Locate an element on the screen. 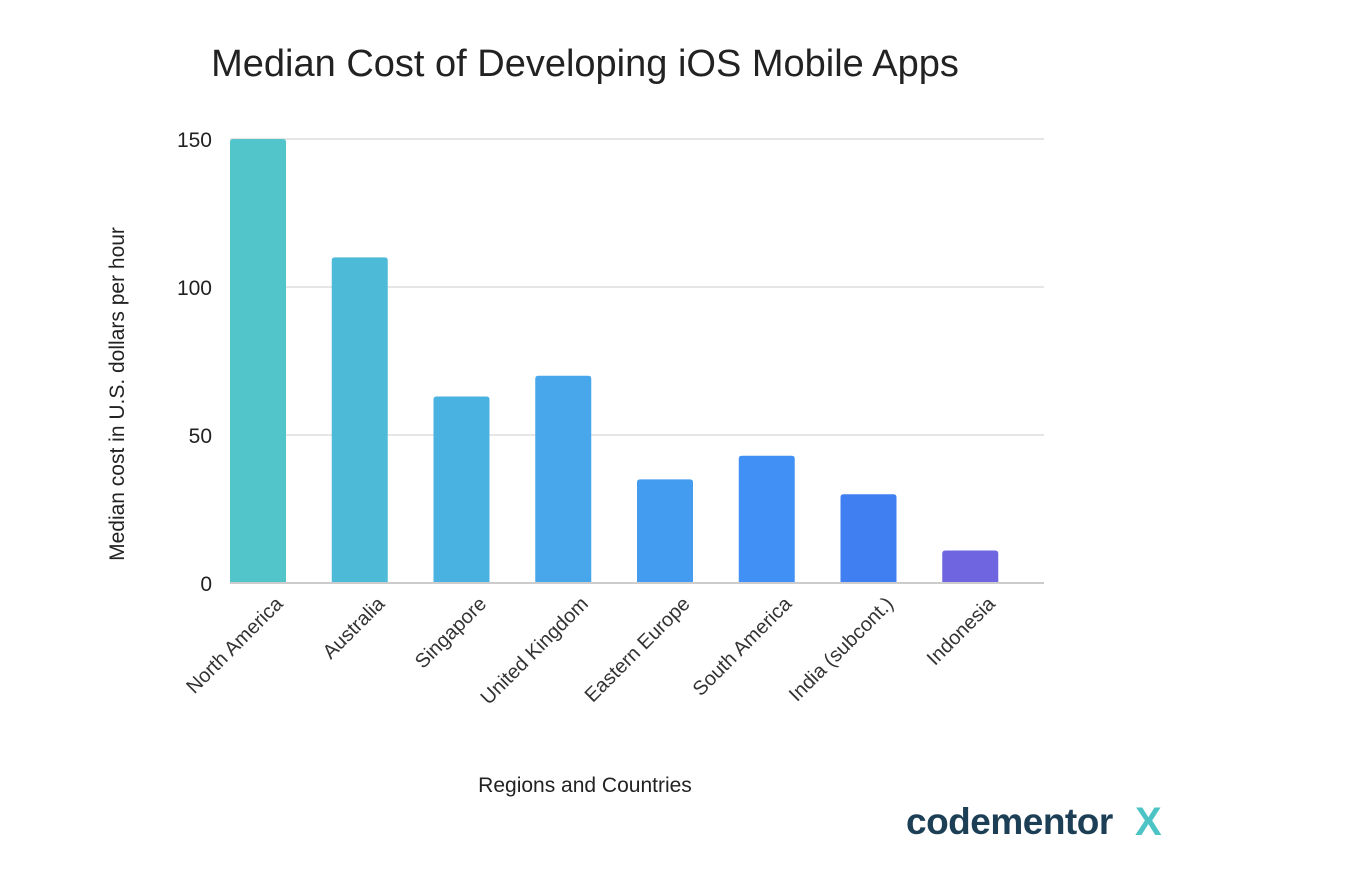 This screenshot has width=1352, height=872. y-tick-label: 100 is located at coordinates (194, 288).